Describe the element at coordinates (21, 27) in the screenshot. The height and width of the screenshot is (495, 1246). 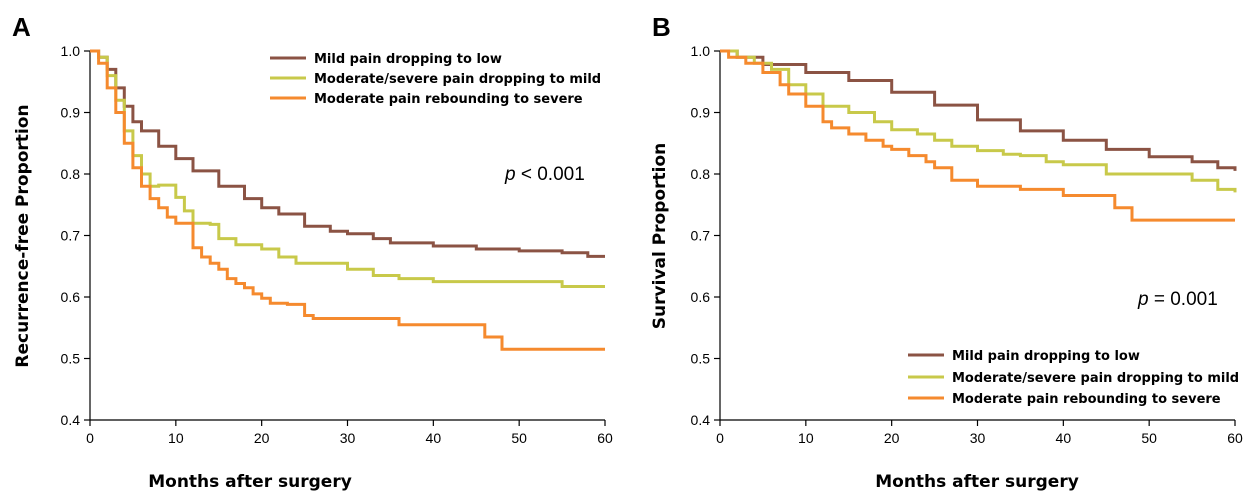
I see `panel-label: A` at that location.